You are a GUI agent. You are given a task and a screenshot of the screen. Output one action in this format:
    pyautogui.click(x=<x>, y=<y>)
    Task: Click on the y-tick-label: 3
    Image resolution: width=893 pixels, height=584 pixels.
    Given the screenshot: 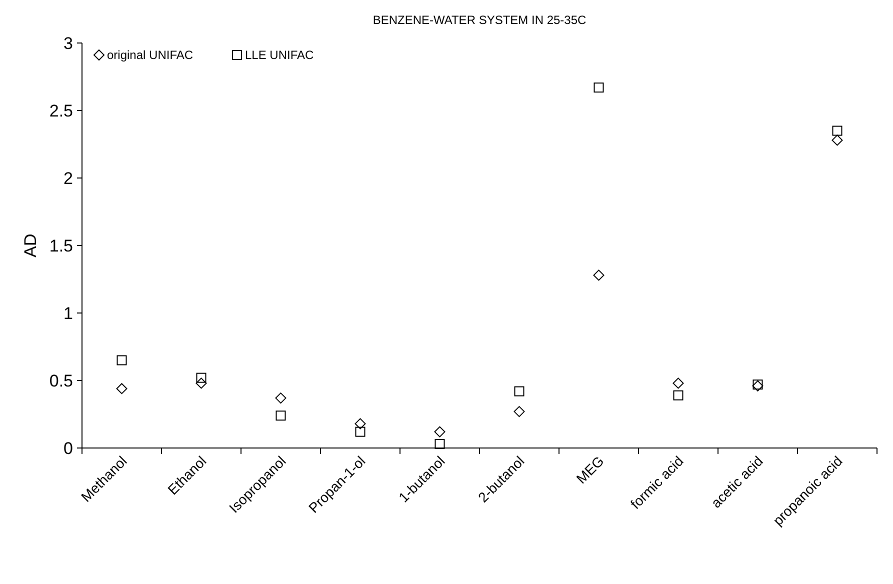 What is the action you would take?
    pyautogui.click(x=68, y=43)
    